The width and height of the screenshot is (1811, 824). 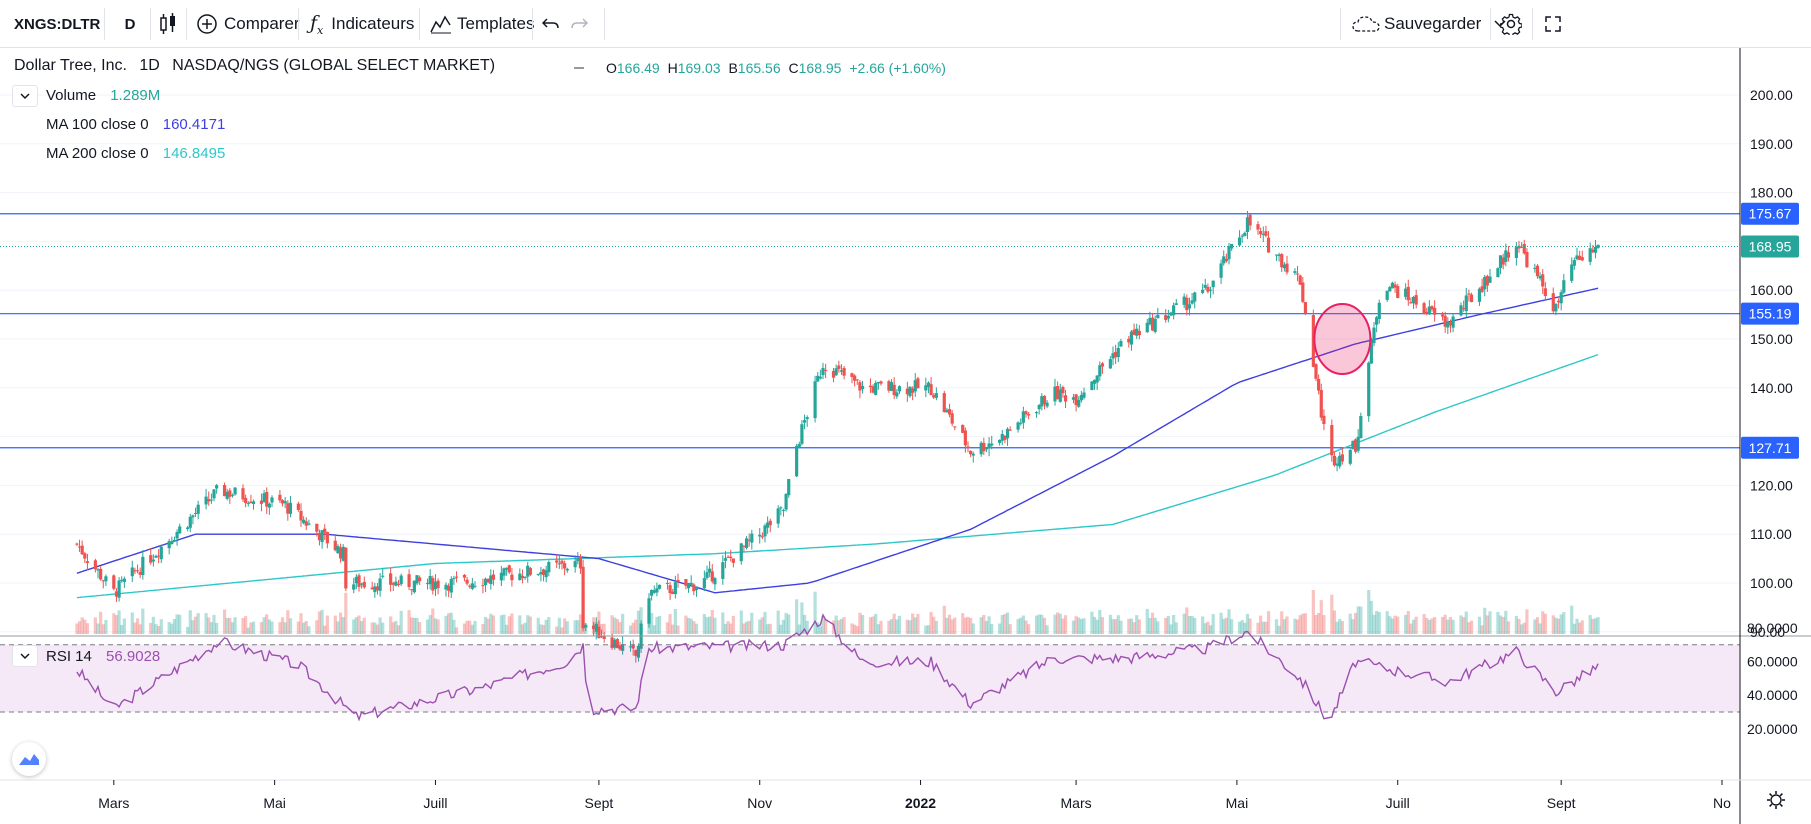 I want to click on rsi-scale: 80.0000 60.0000 40.0000 20.0000, so click(x=1772, y=678).